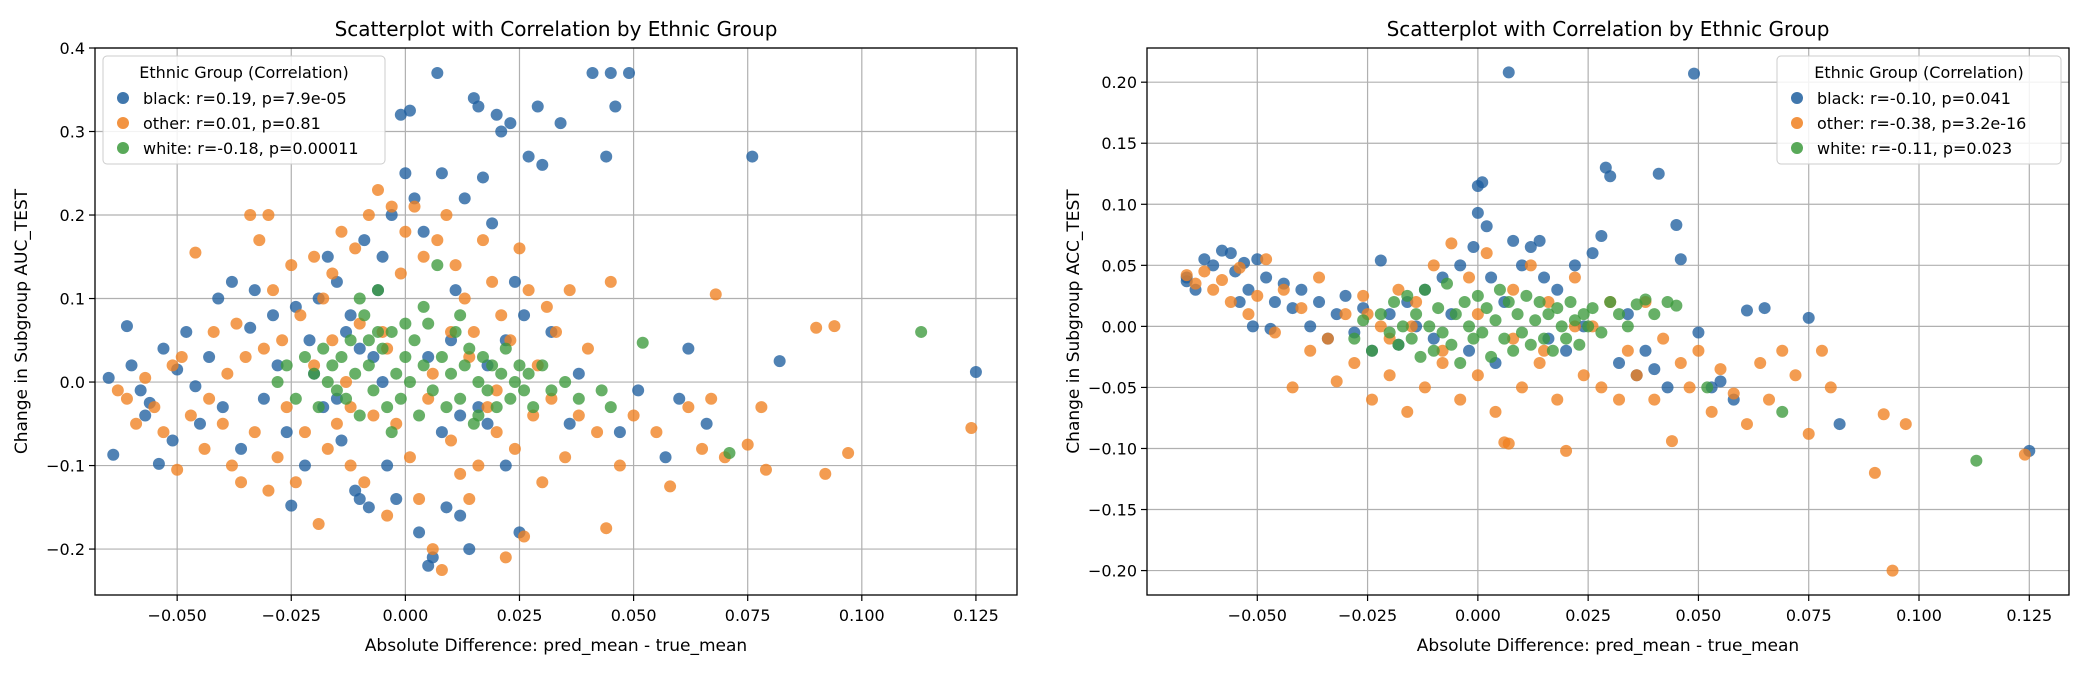  What do you see at coordinates (291, 615) in the screenshot?
I see `x-tick-label: −0.025` at bounding box center [291, 615].